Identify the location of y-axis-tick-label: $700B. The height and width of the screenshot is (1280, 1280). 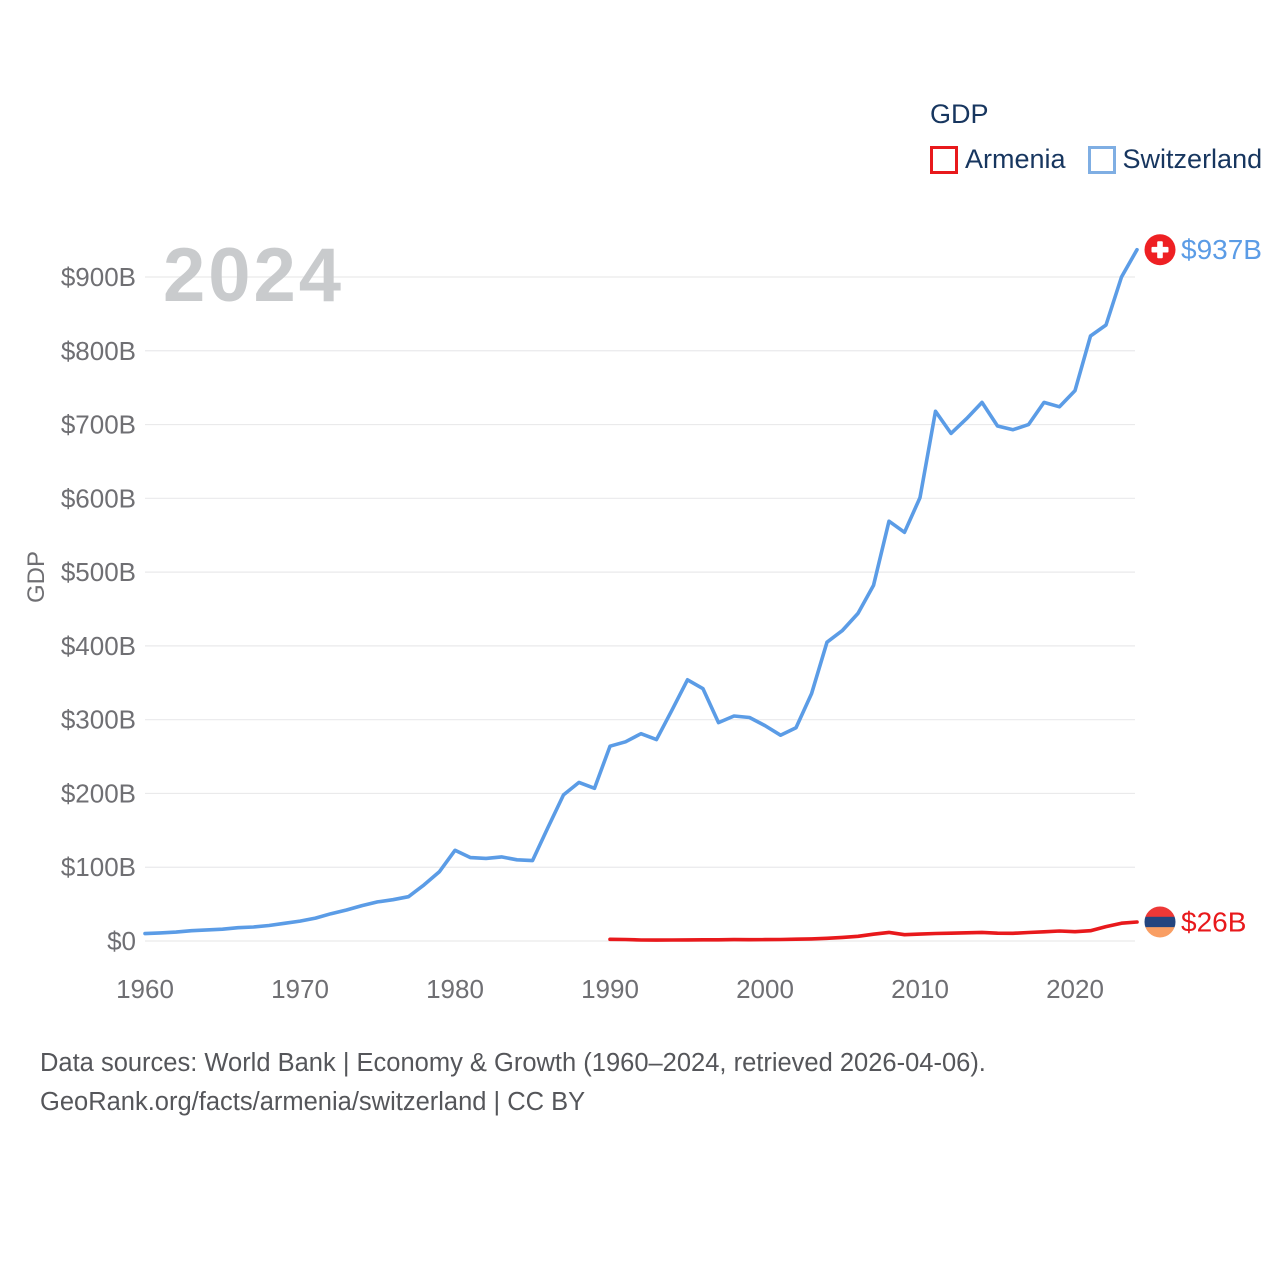
(98, 425).